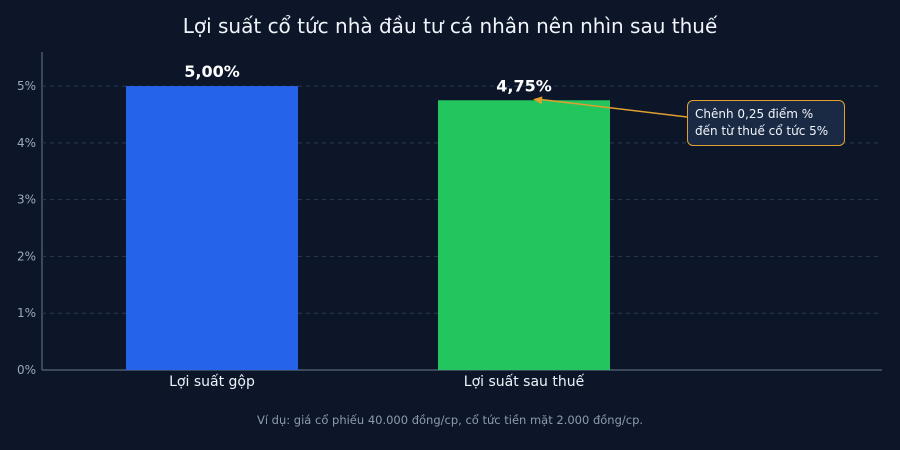 The image size is (900, 450). I want to click on bar-value-label: 5,00%, so click(212, 71).